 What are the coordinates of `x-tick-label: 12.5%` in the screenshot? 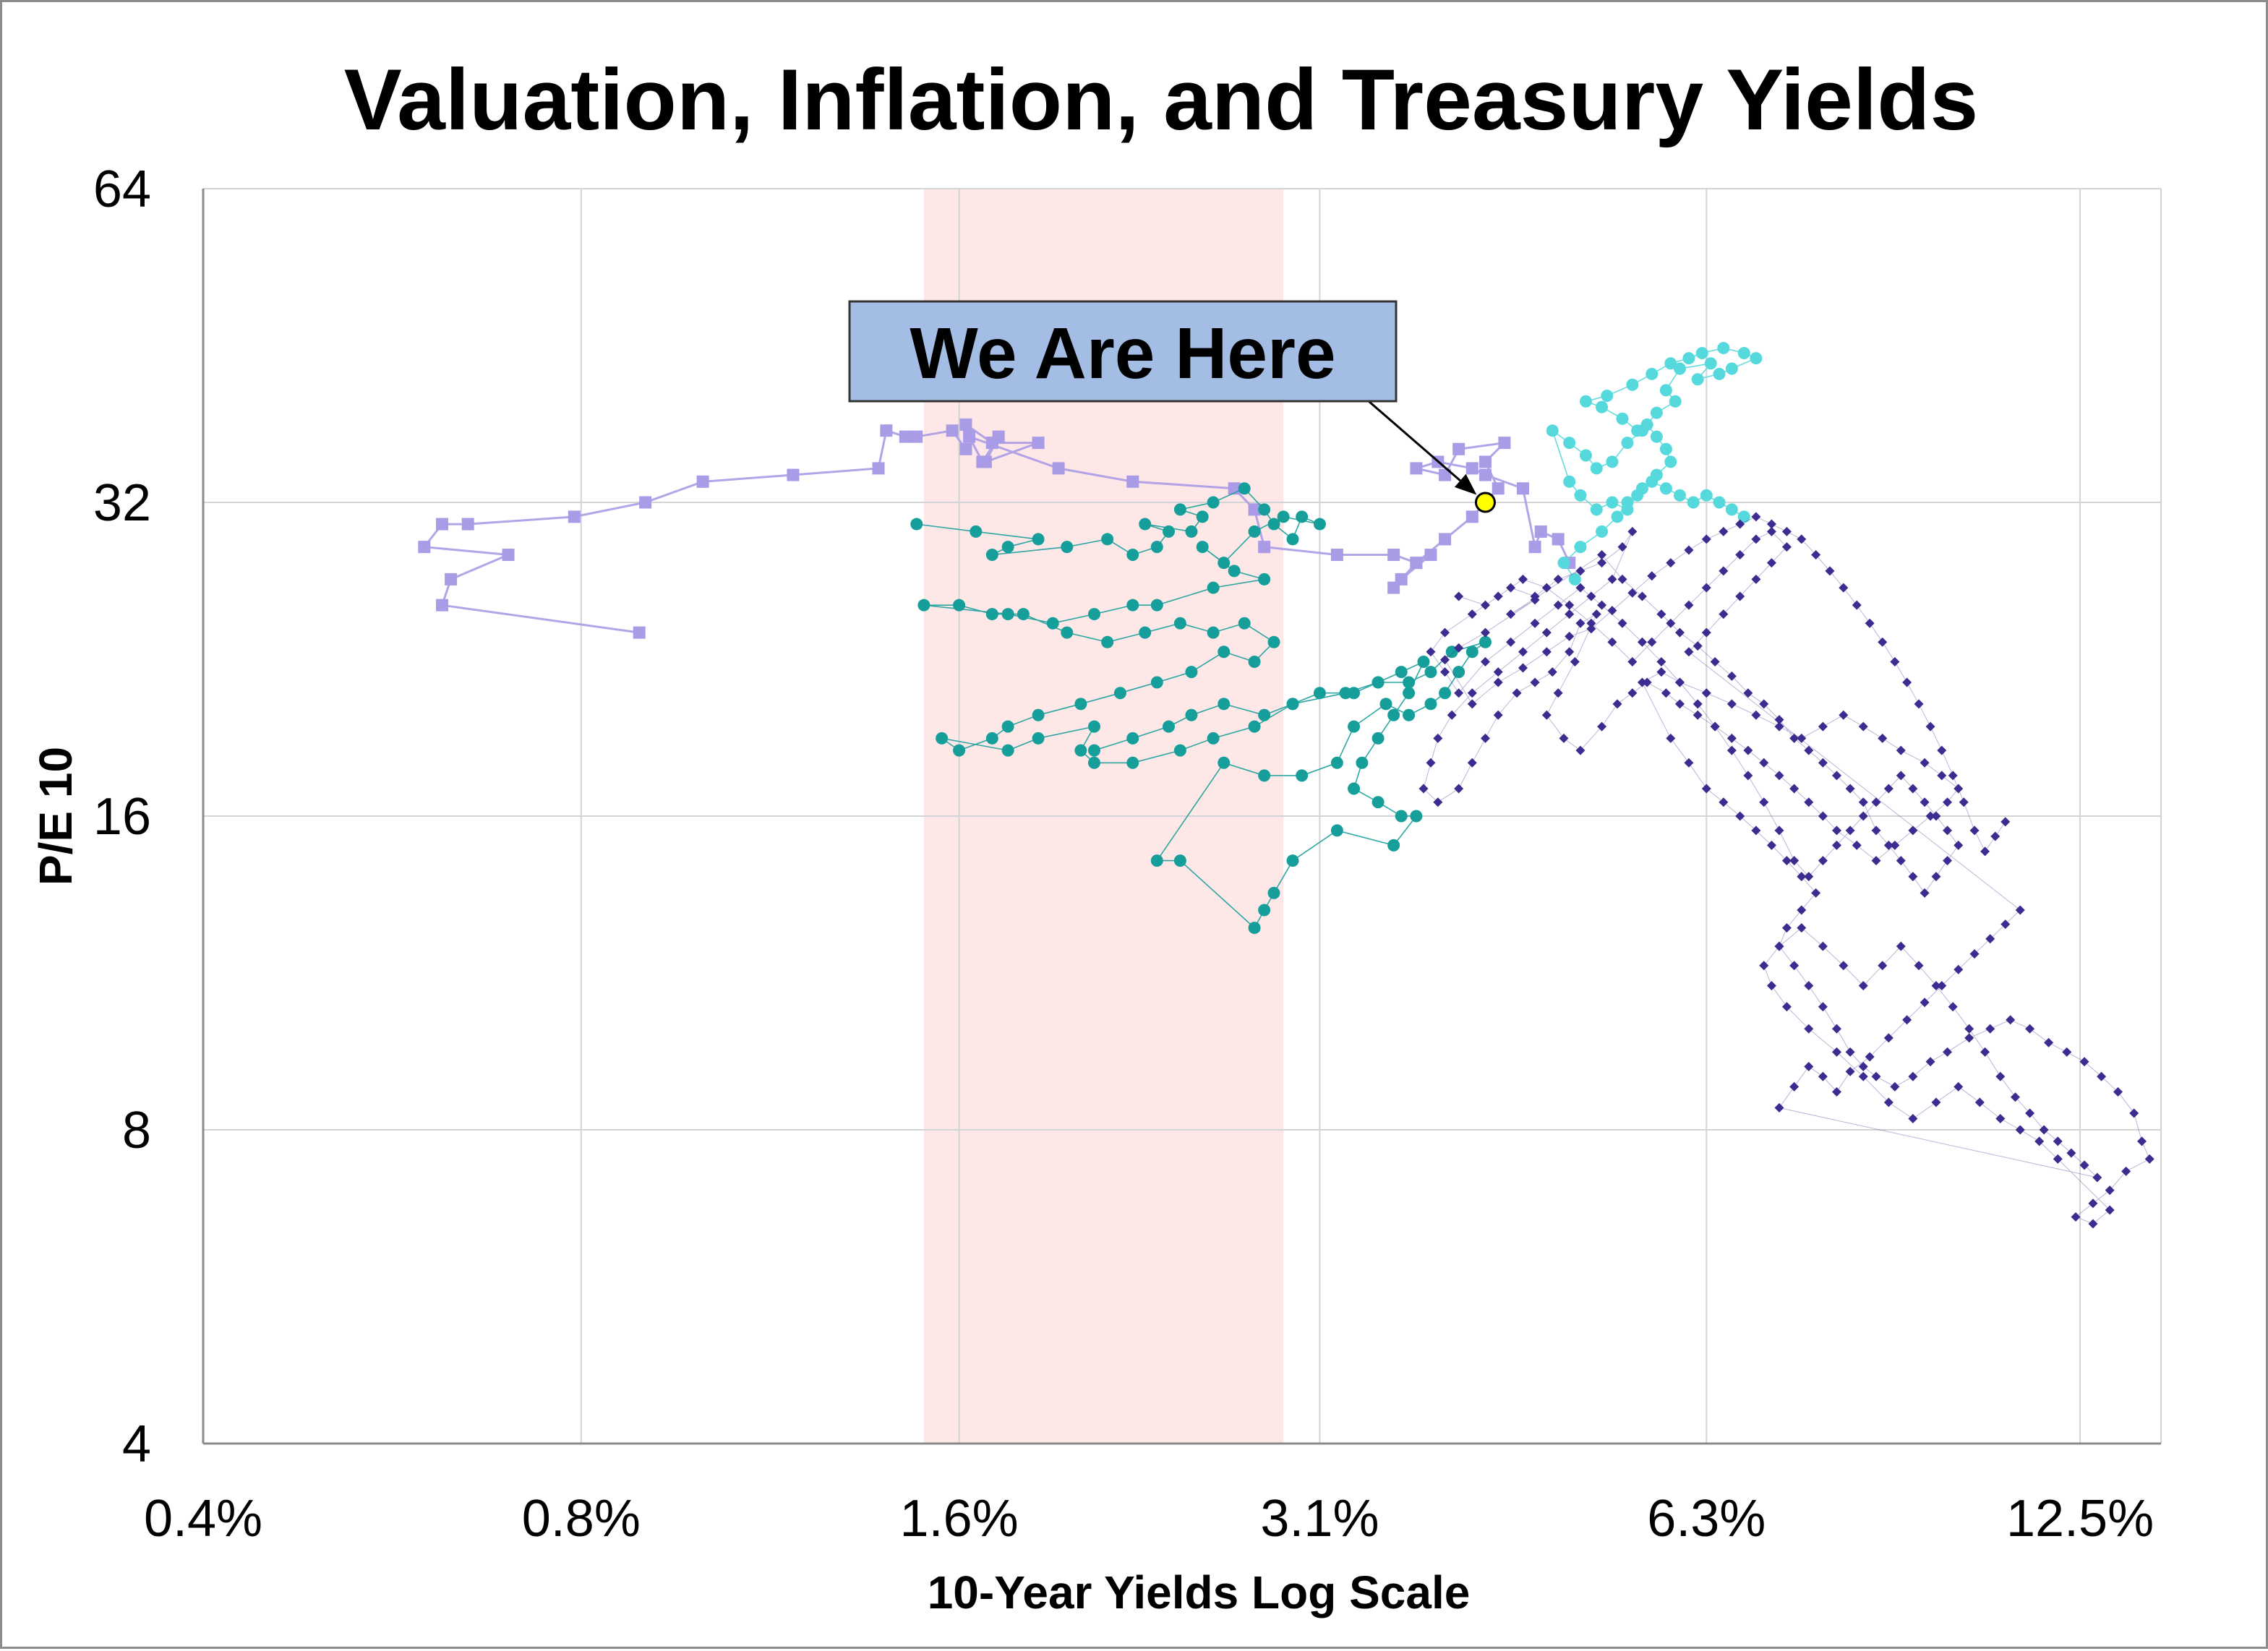 It's located at (2080, 1519).